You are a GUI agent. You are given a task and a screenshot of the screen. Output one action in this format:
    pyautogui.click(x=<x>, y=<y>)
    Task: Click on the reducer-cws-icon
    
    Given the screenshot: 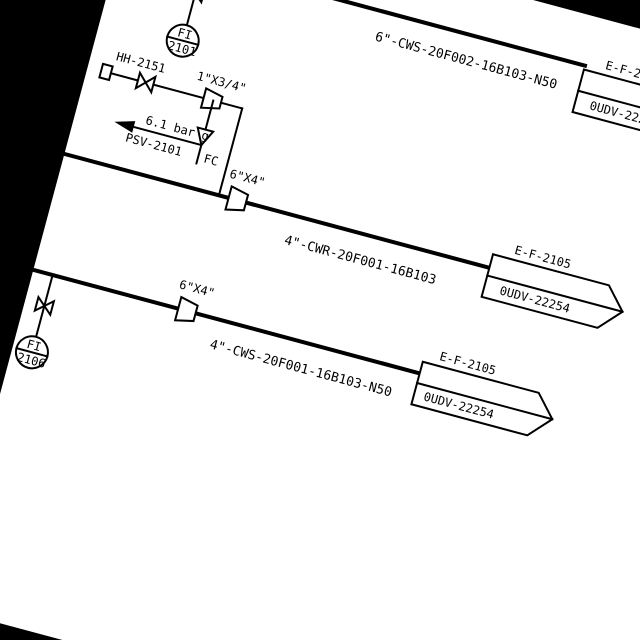 What is the action you would take?
    pyautogui.click(x=186, y=309)
    